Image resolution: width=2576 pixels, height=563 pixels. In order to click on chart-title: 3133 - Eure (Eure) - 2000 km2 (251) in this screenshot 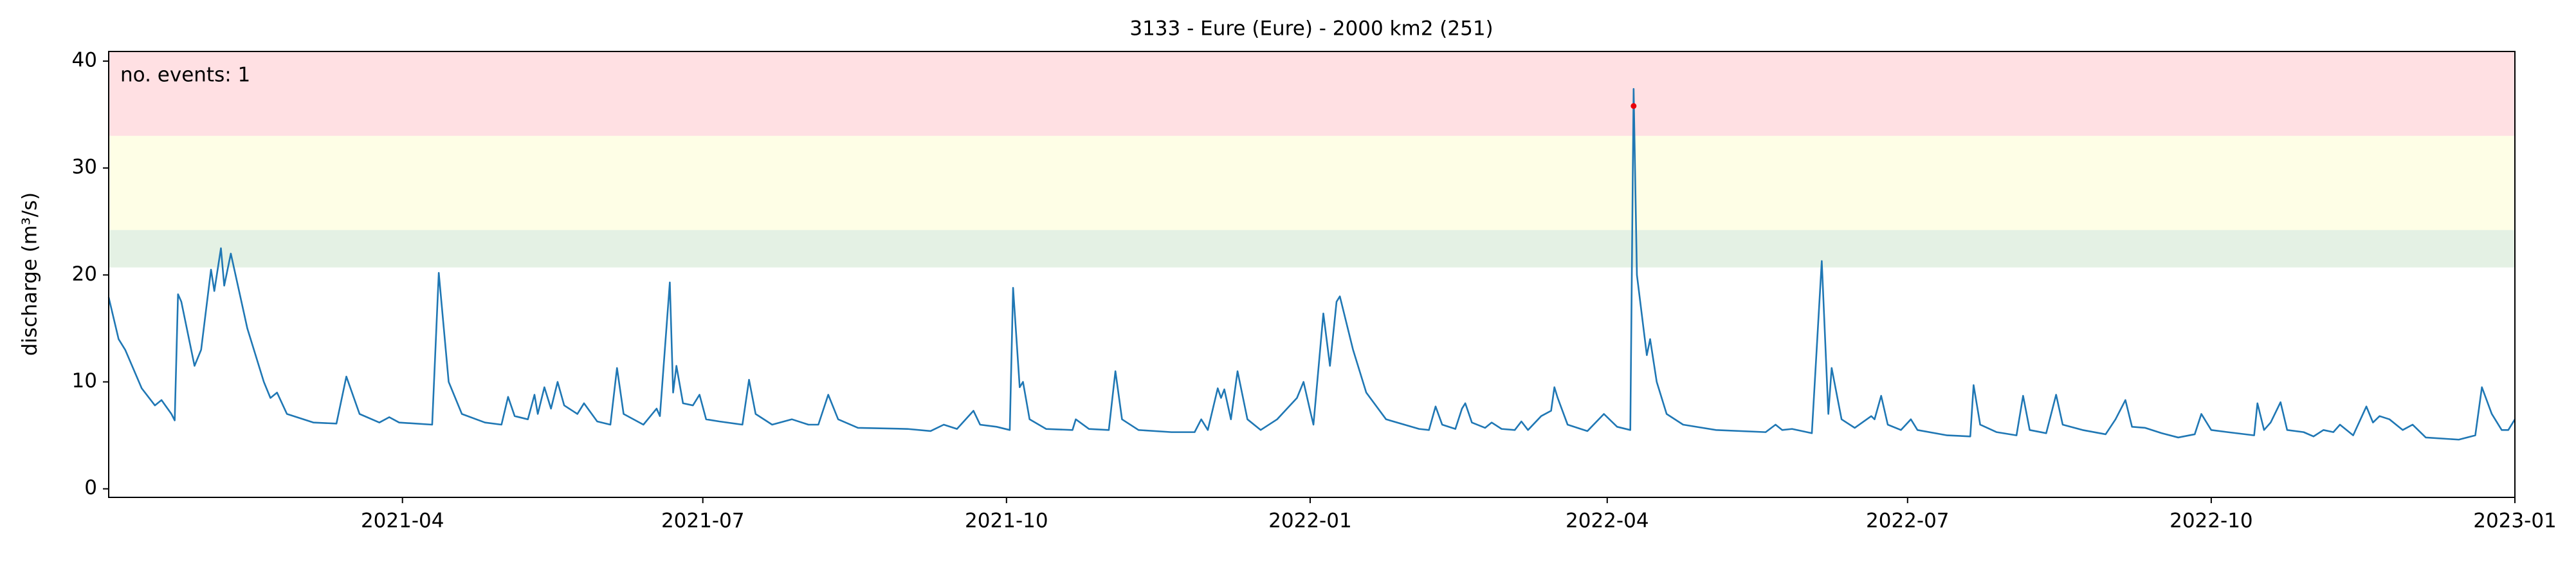, I will do `click(1311, 29)`.